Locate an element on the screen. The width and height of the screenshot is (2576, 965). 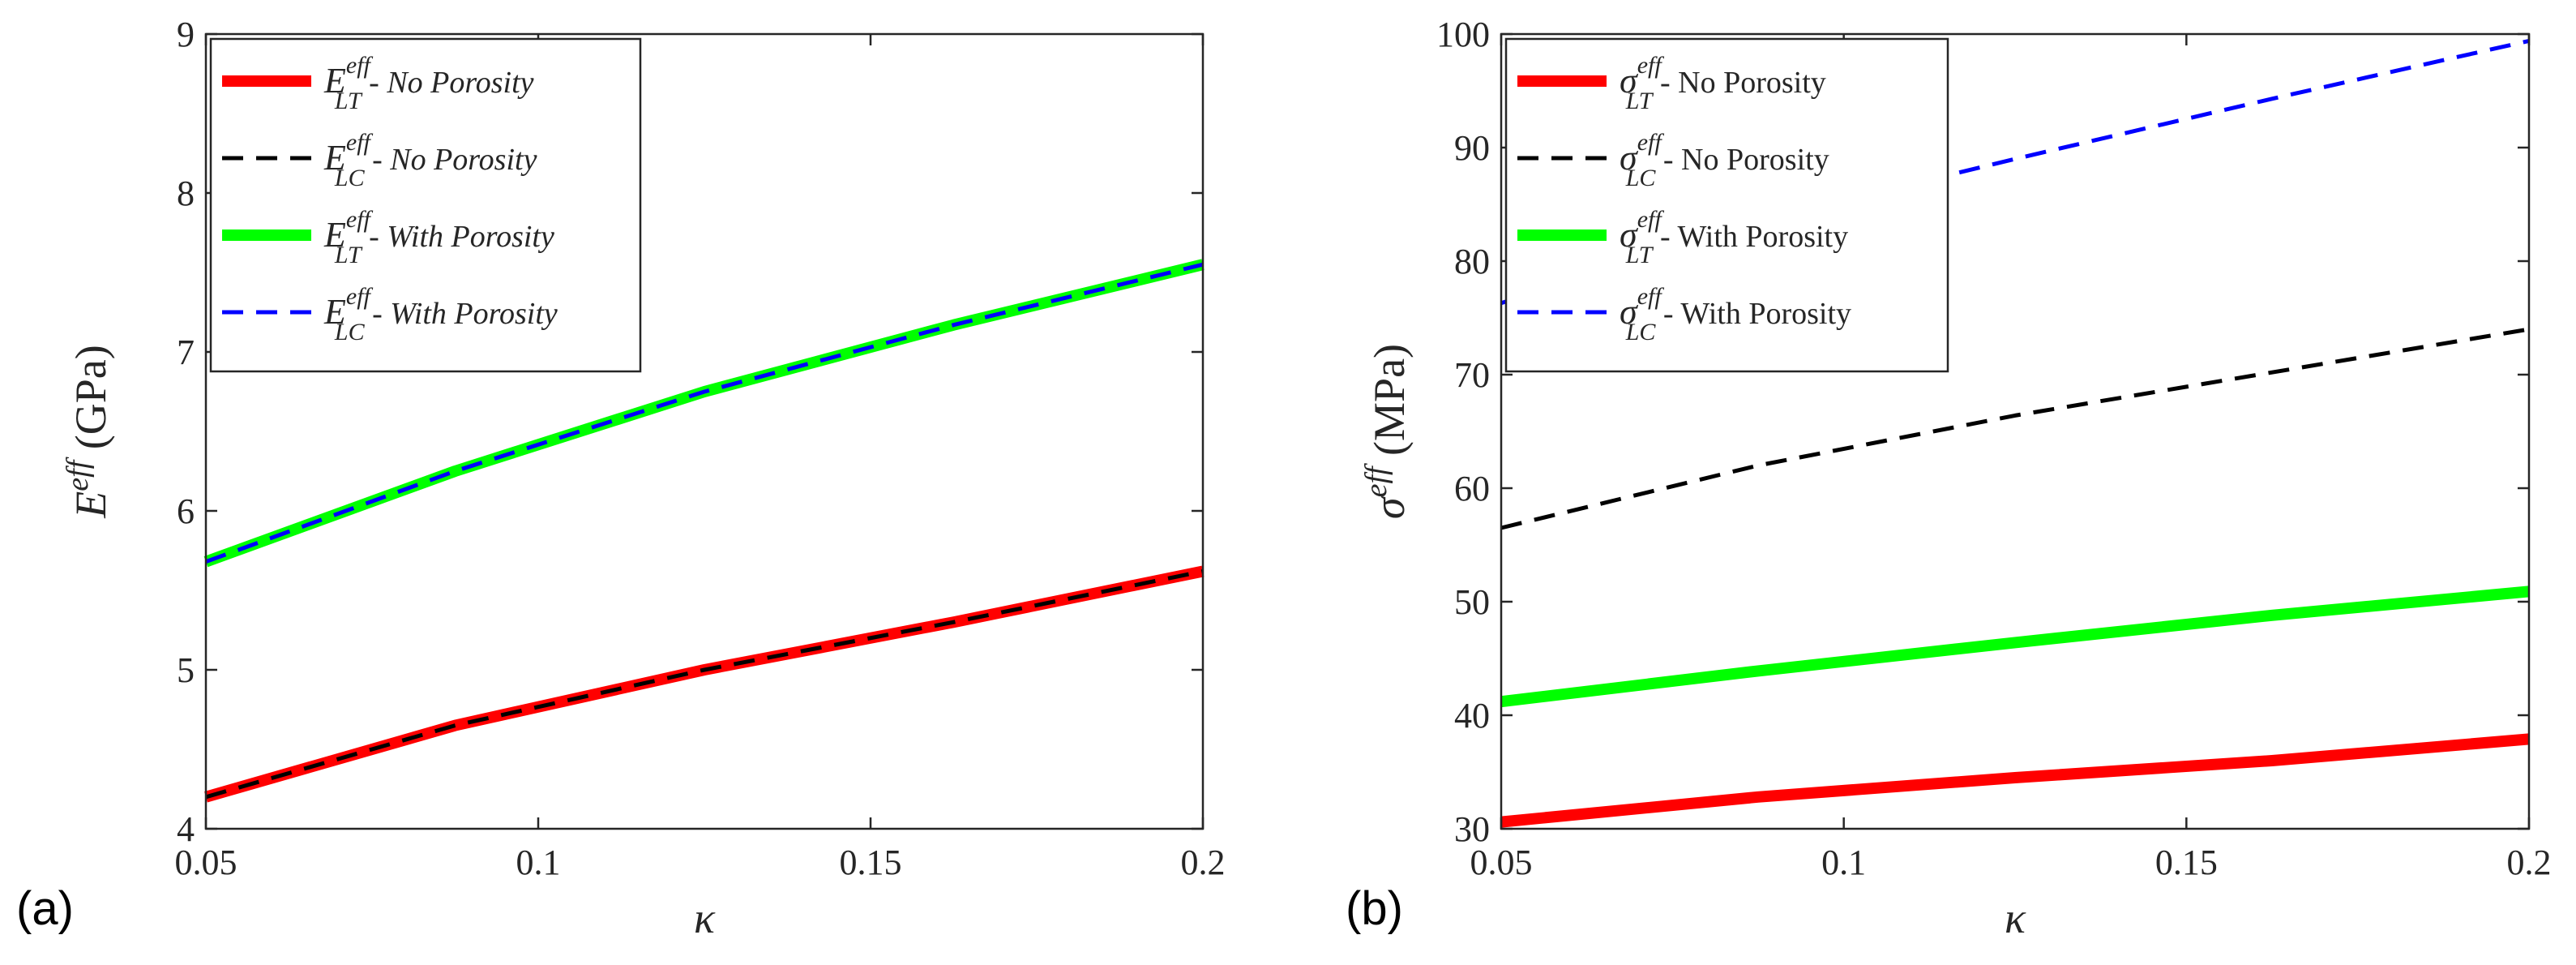
y-axis-label: Eeff (GPa) is located at coordinates (88, 431).